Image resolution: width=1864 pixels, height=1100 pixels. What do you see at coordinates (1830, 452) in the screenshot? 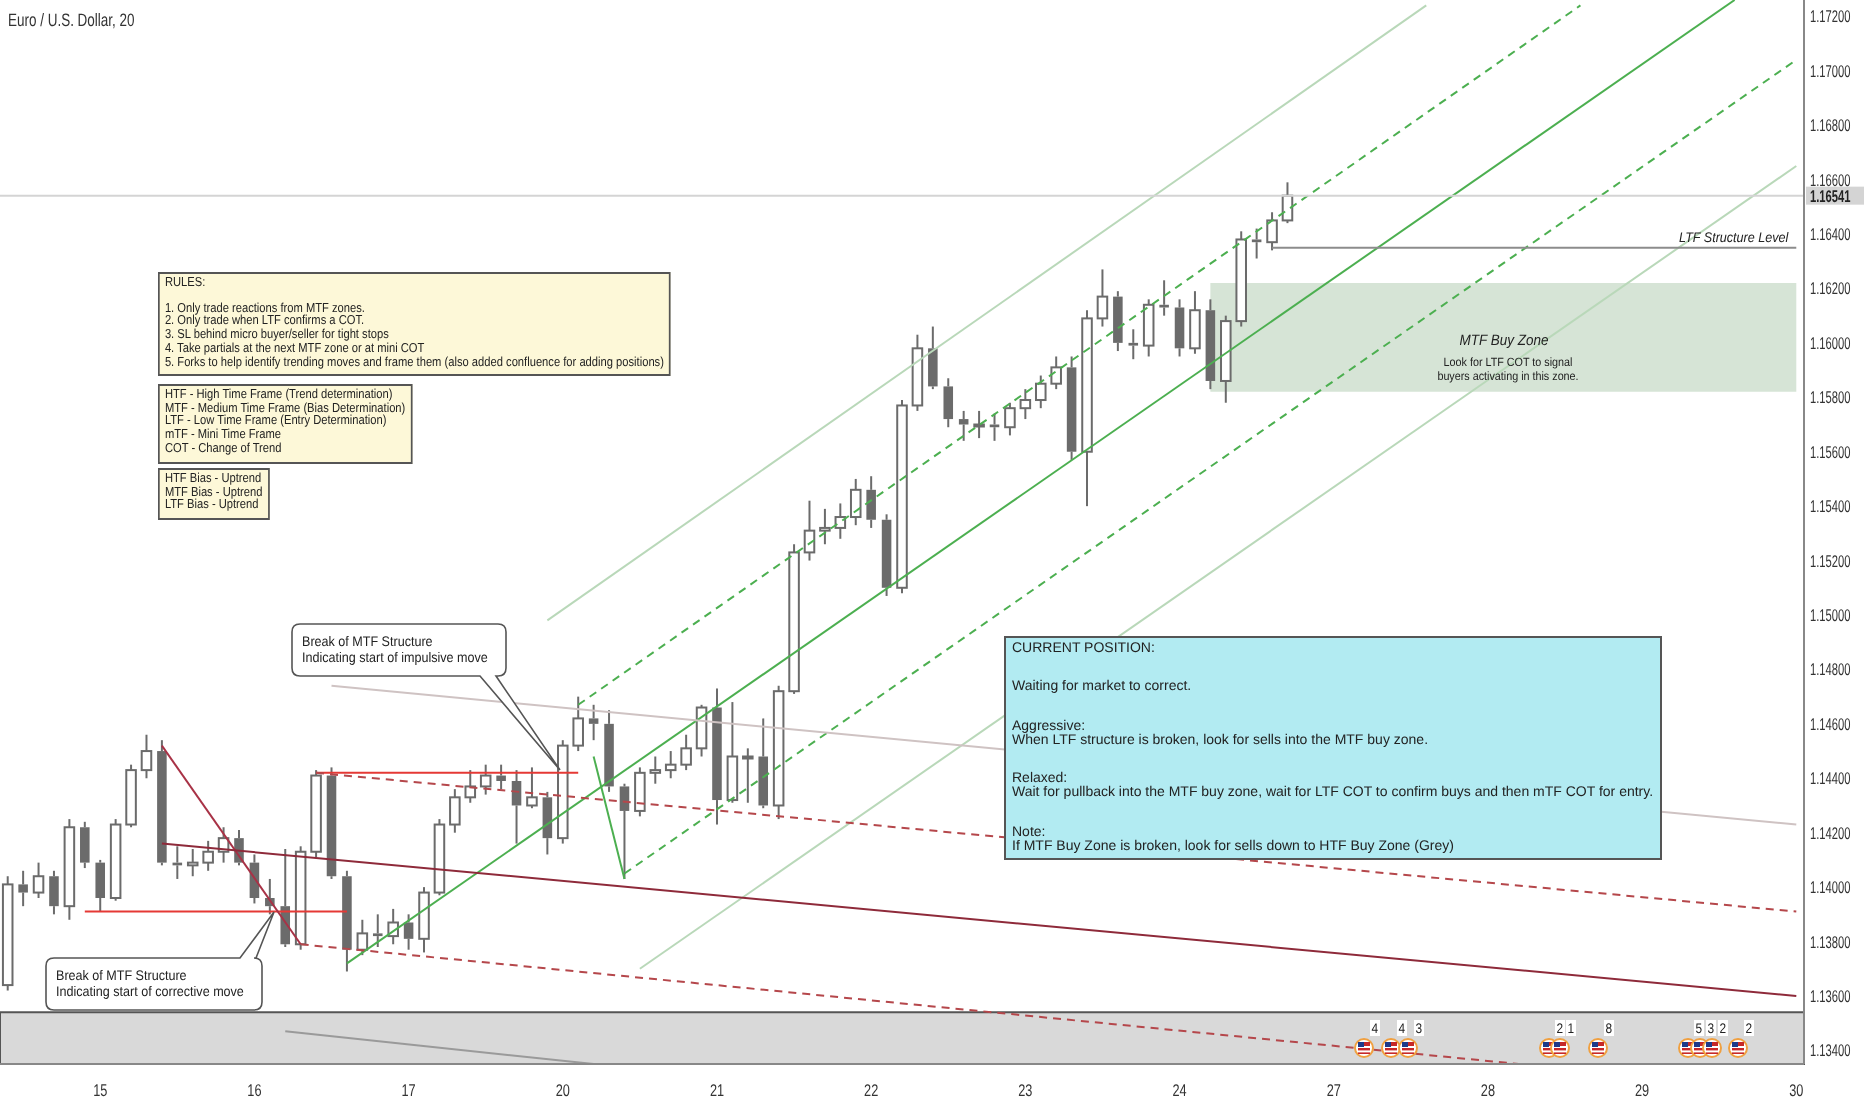
I see `y-tick-label: 1.15600` at bounding box center [1830, 452].